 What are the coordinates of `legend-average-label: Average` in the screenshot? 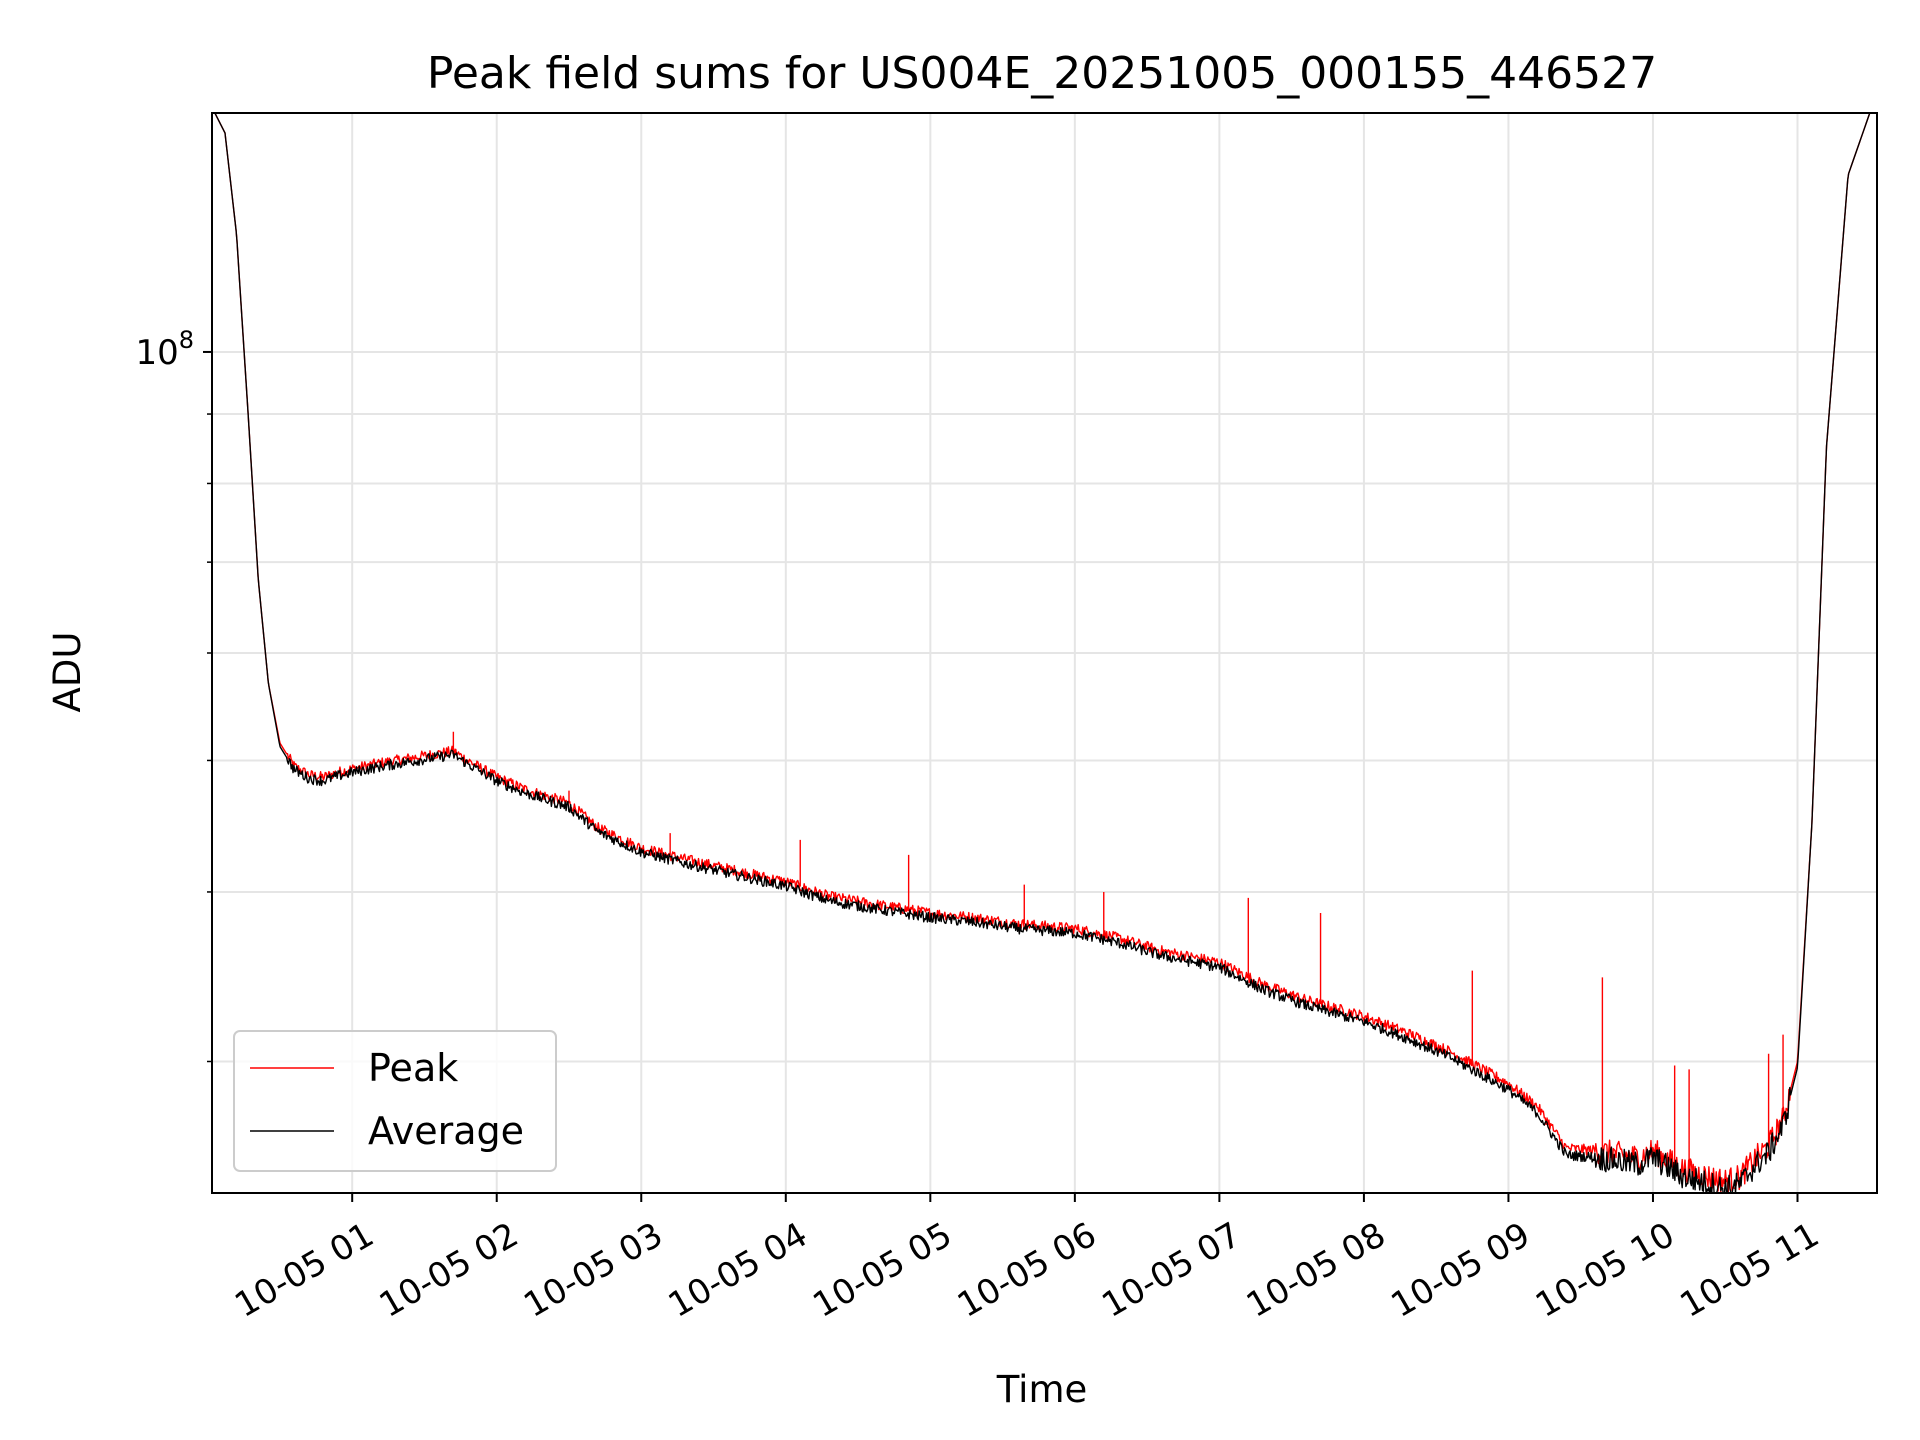 It's located at (446, 1131).